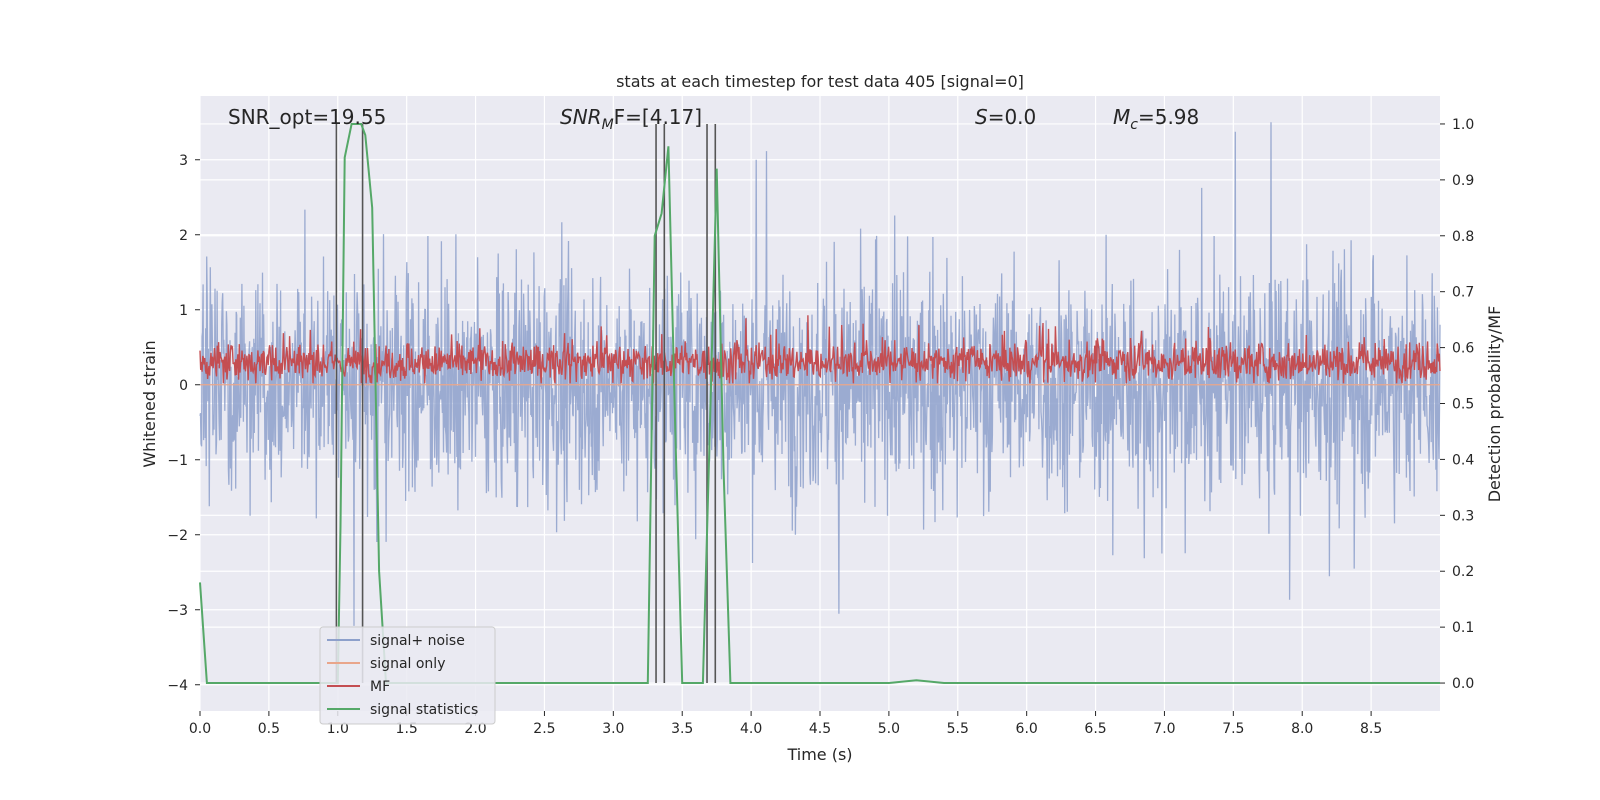  I want to click on s-main: S, so click(981, 117).